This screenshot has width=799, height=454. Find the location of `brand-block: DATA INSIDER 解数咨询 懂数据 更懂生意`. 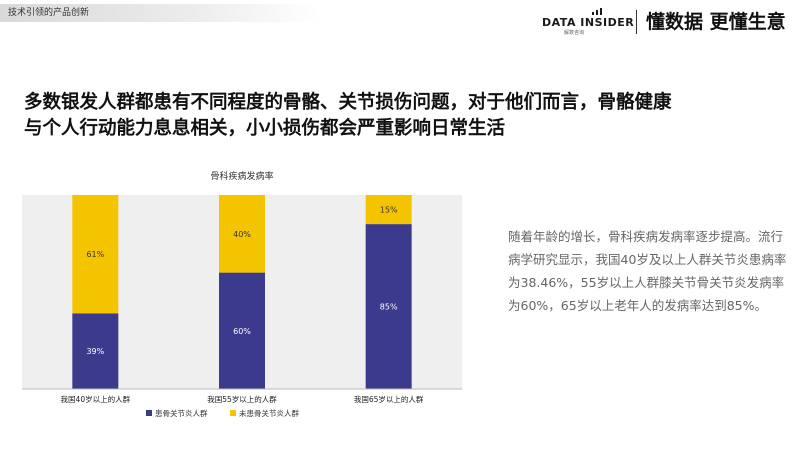

brand-block: DATA INSIDER 解数咨询 懂数据 更懂生意 is located at coordinates (661, 21).